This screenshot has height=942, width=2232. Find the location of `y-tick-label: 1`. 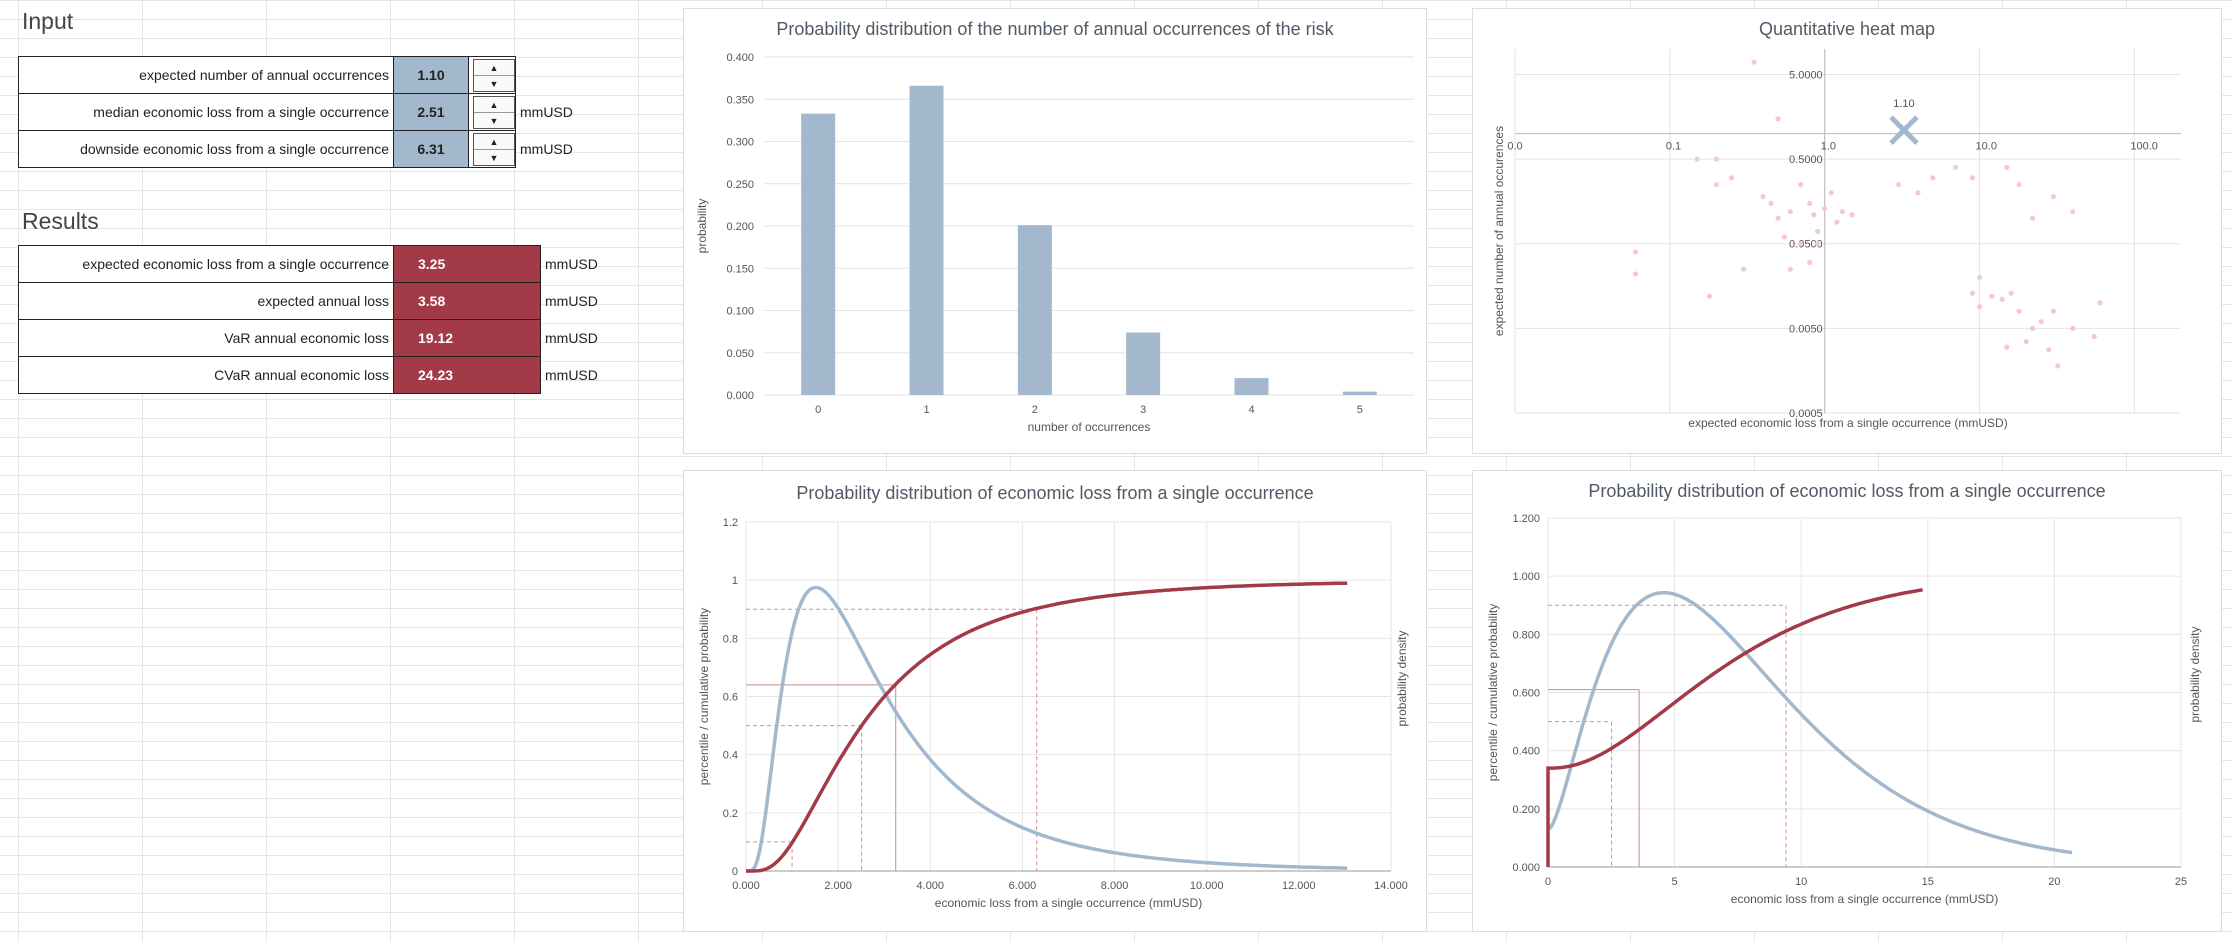

y-tick-label: 1 is located at coordinates (735, 581).